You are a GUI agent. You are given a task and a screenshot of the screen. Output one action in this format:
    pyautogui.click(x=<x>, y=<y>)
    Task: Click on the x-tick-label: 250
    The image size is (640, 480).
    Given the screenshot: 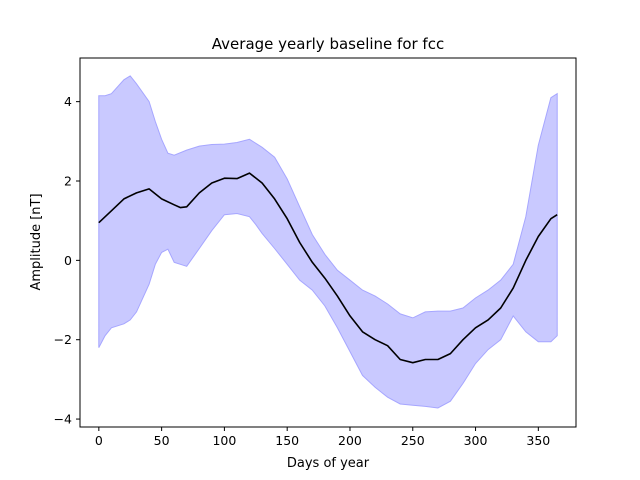 What is the action you would take?
    pyautogui.click(x=413, y=440)
    